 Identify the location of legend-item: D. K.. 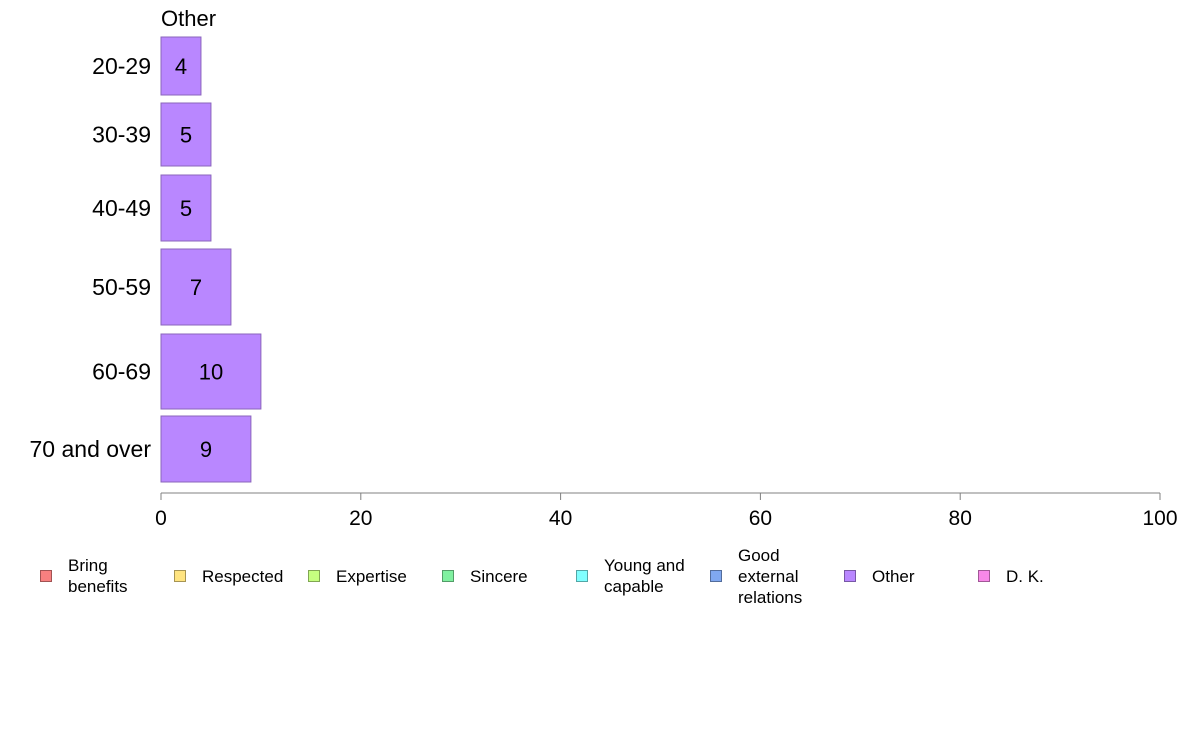
(1051, 576).